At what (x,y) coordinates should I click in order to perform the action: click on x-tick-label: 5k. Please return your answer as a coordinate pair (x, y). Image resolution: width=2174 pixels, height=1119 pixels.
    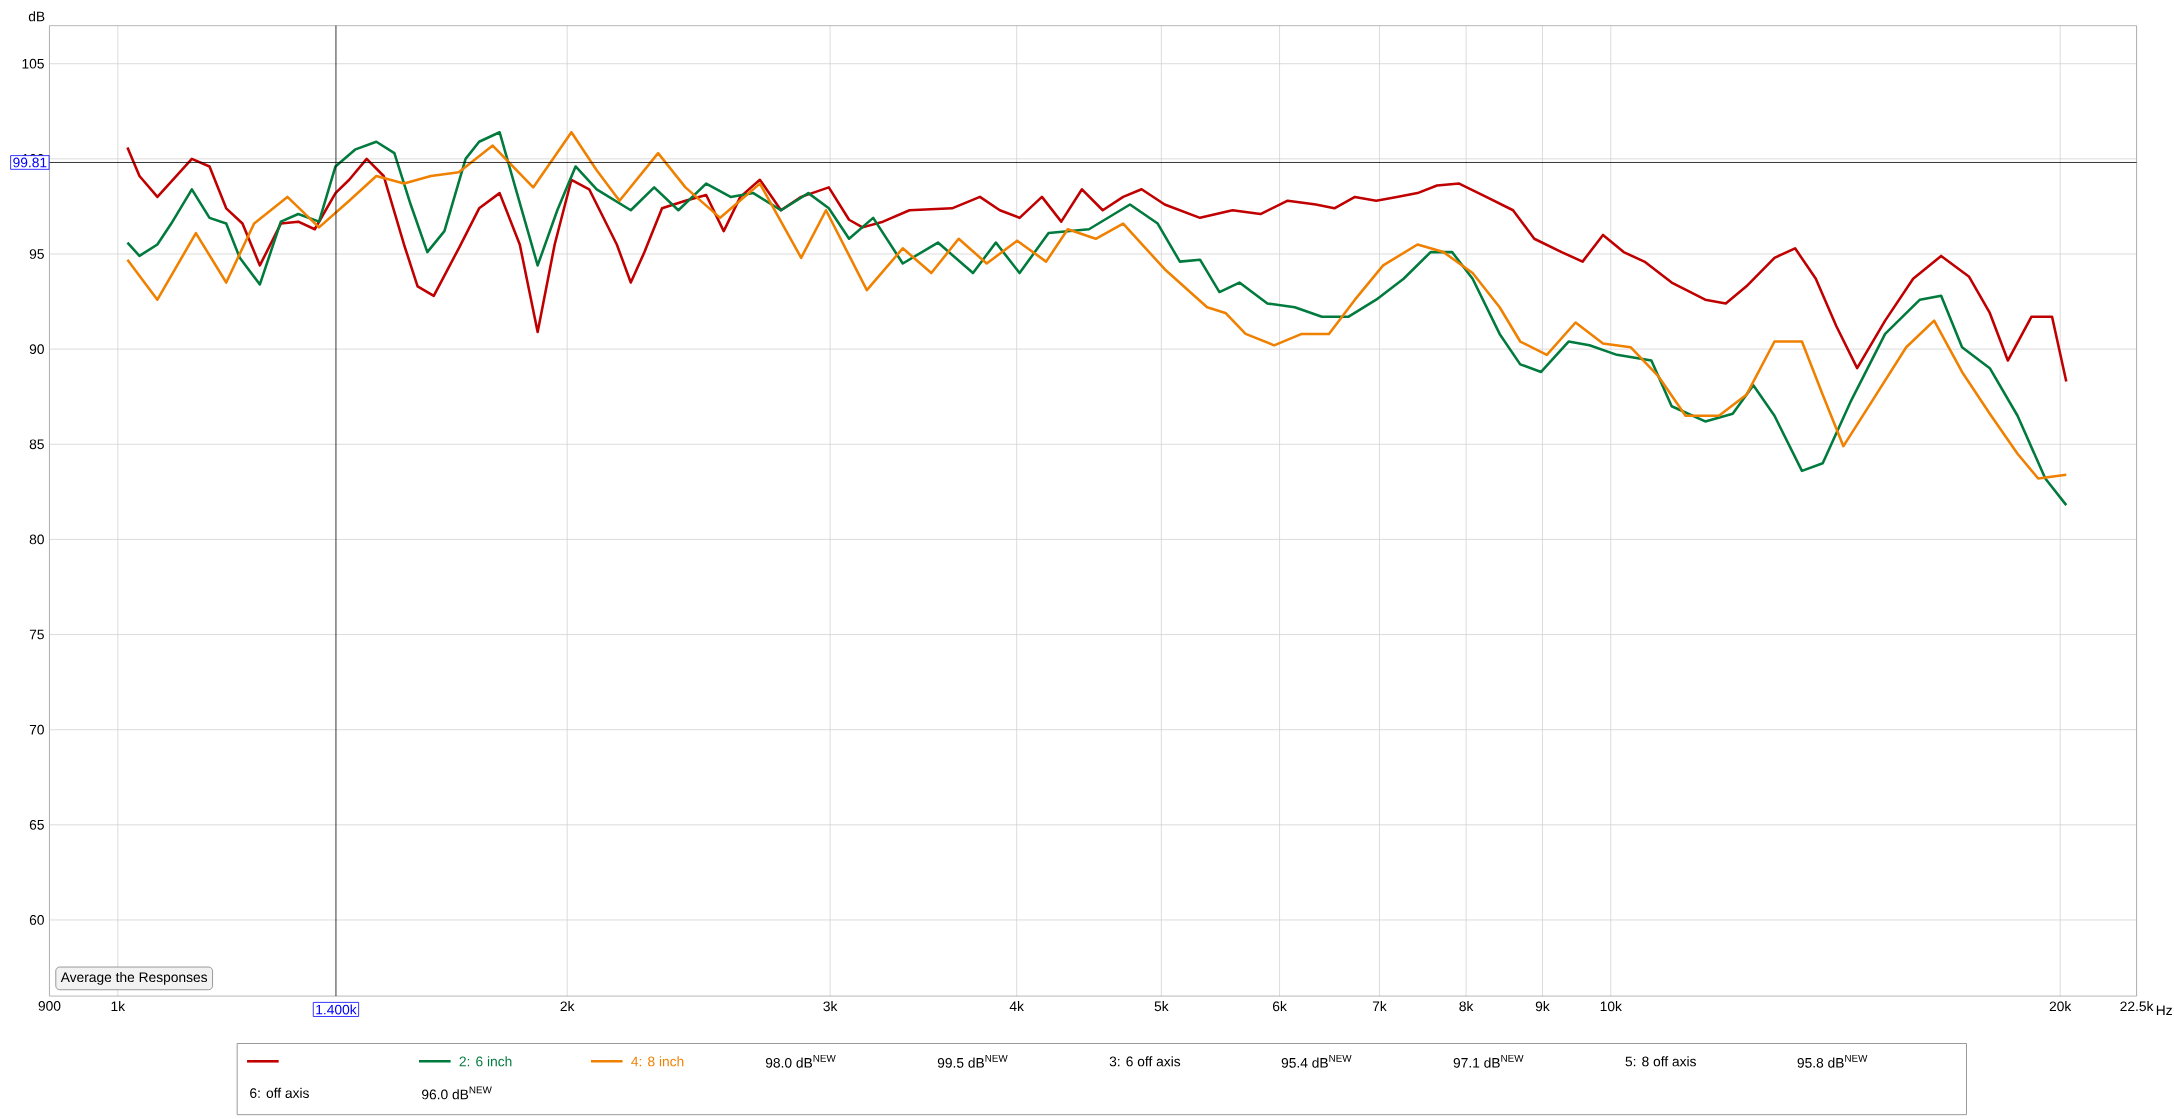
    Looking at the image, I should click on (1161, 1006).